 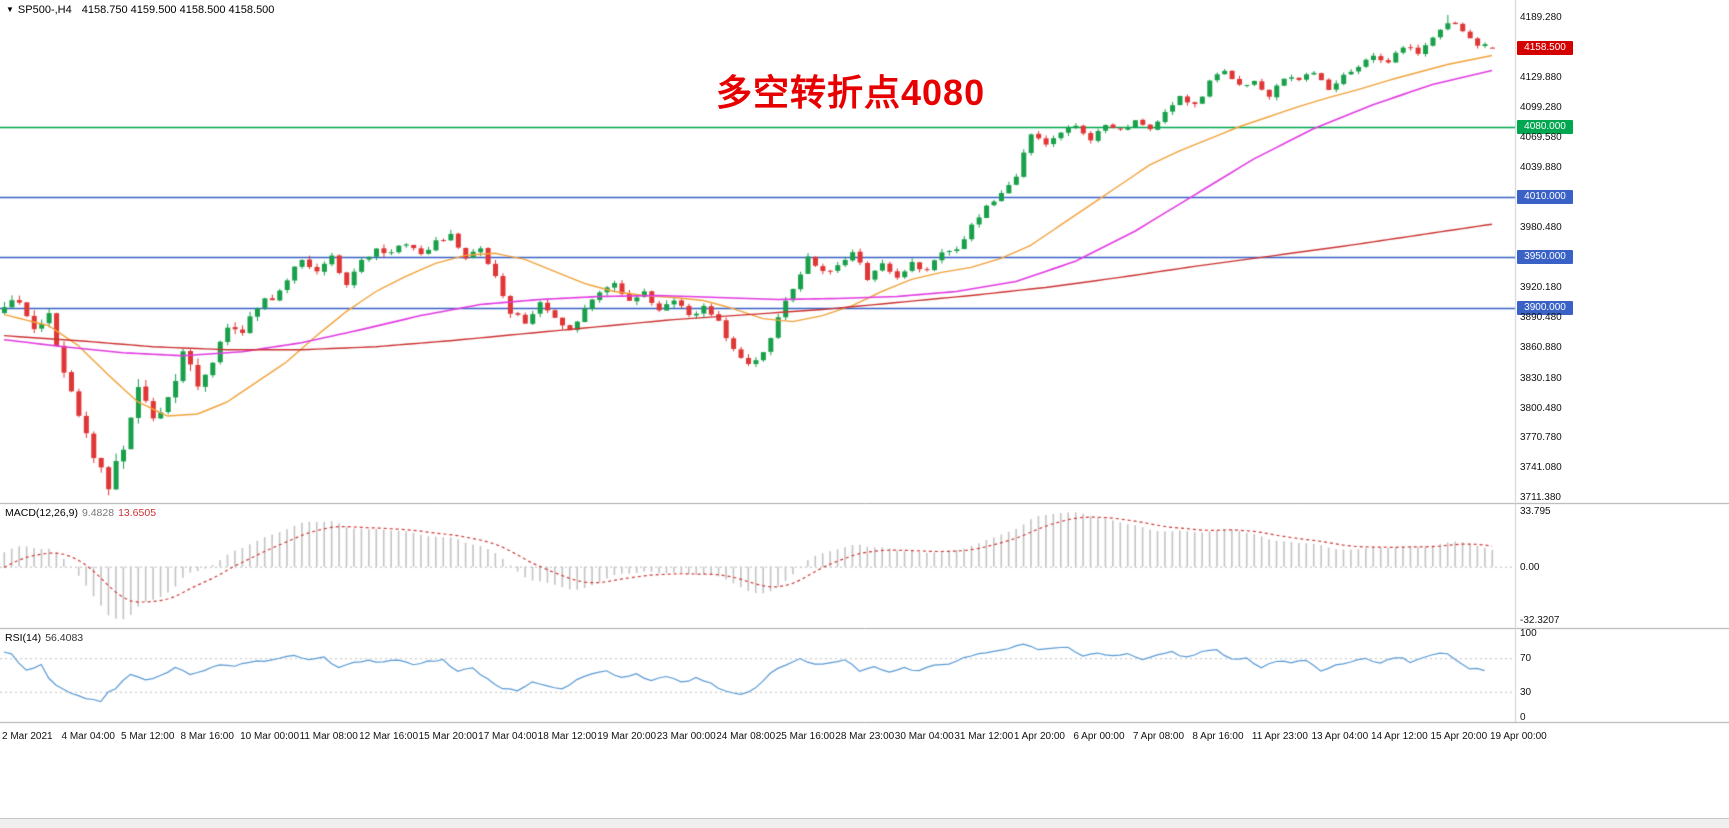 What do you see at coordinates (88, 736) in the screenshot?
I see `time-axis-label: 4 Mar 04:00` at bounding box center [88, 736].